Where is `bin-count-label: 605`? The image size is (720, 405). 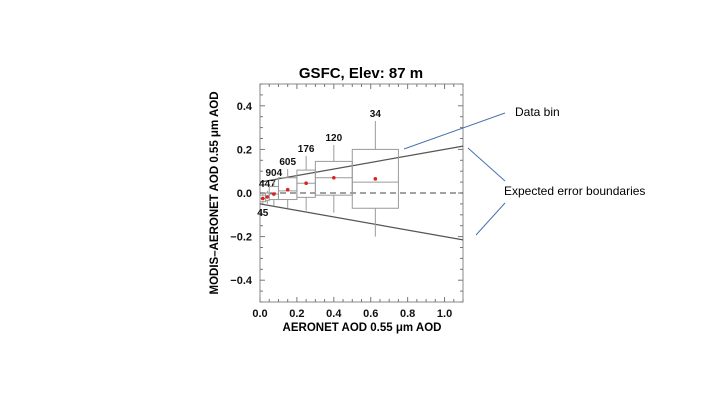
bin-count-label: 605 is located at coordinates (287, 162).